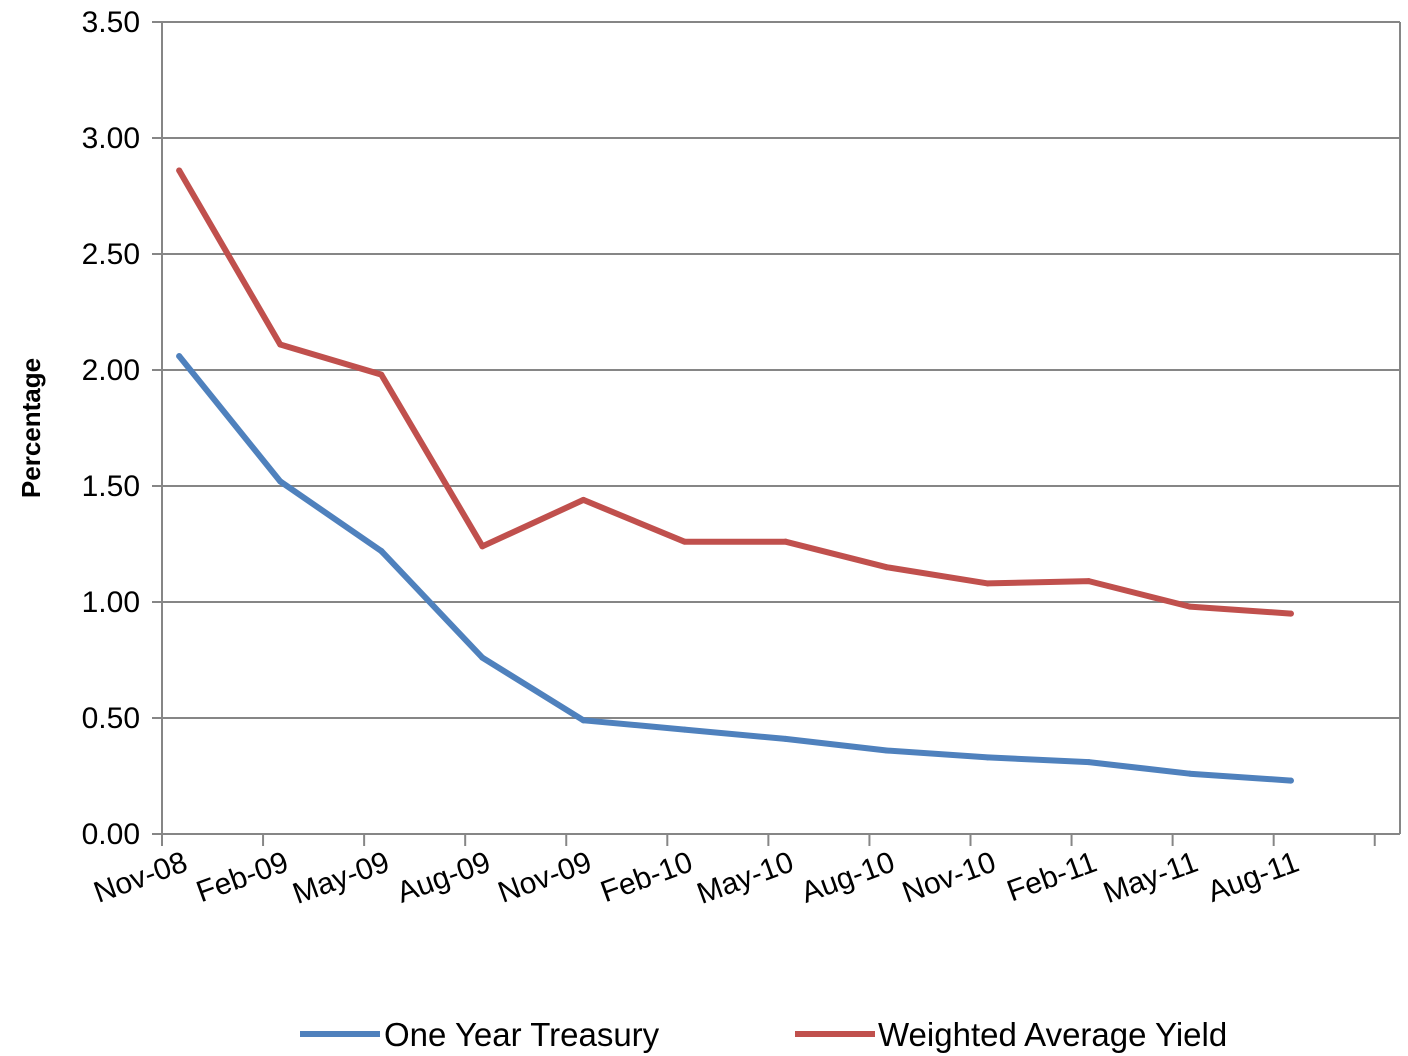 The height and width of the screenshot is (1056, 1408). I want to click on x-tick-label: Nov-10, so click(949, 878).